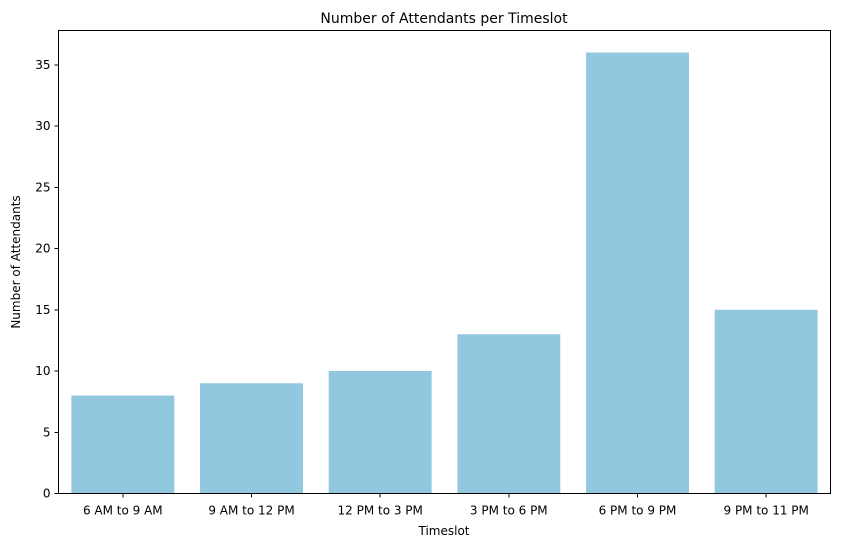 The image size is (841, 547). What do you see at coordinates (47, 279) in the screenshot?
I see `y-axis: 0 5 10 15 20 25 30 35` at bounding box center [47, 279].